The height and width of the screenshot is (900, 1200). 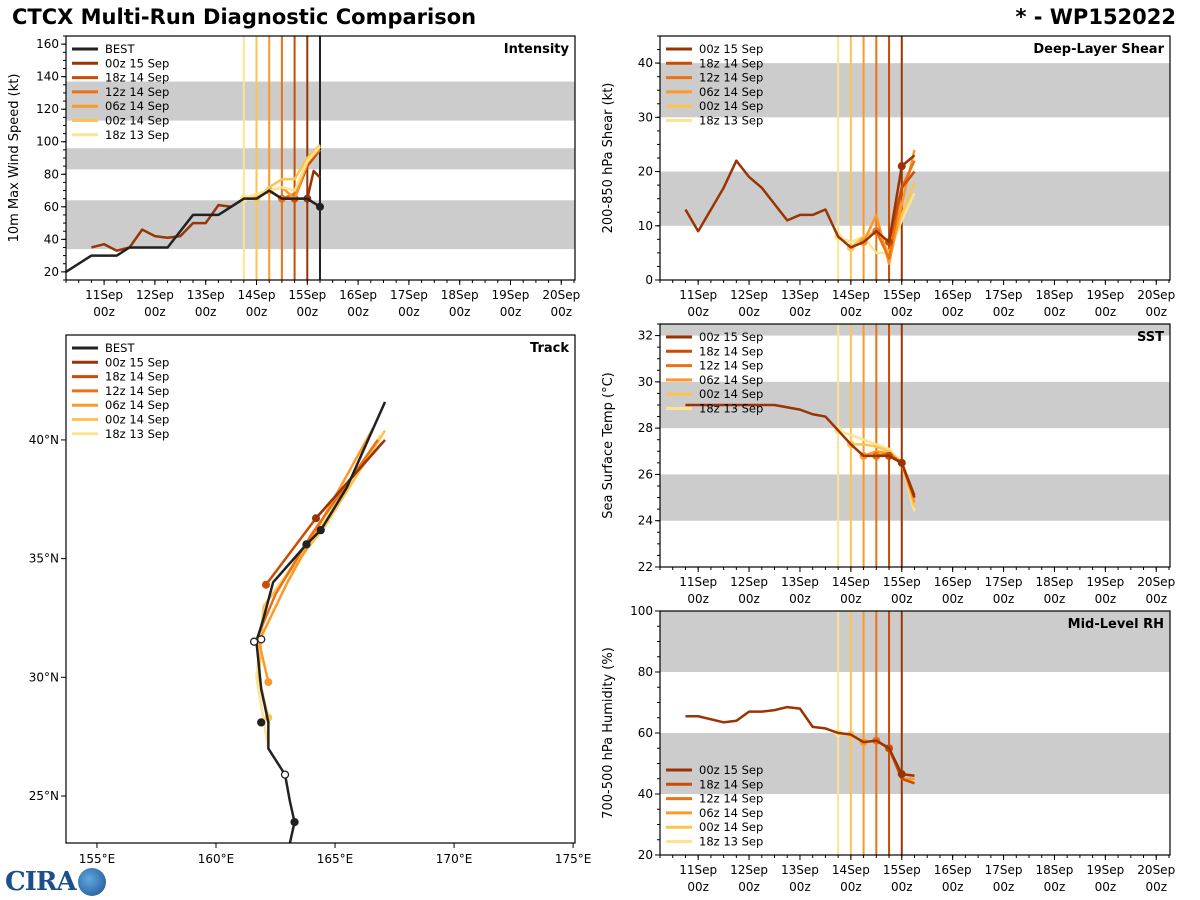 What do you see at coordinates (698, 870) in the screenshot?
I see `x-tick-label: 11Sep` at bounding box center [698, 870].